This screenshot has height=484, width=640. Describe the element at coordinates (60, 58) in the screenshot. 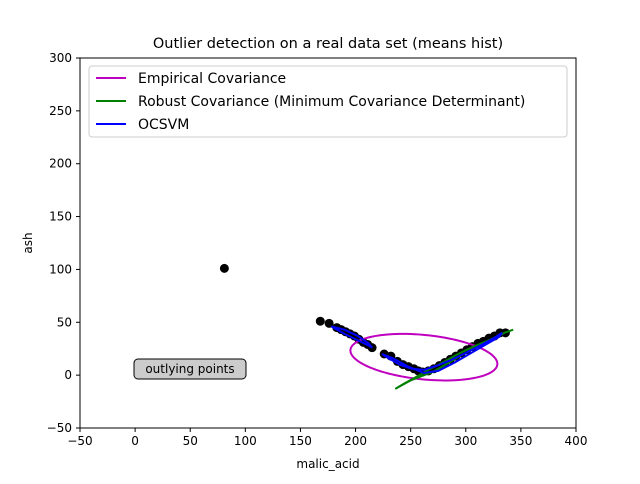

I see `y-tick-label: 300` at that location.